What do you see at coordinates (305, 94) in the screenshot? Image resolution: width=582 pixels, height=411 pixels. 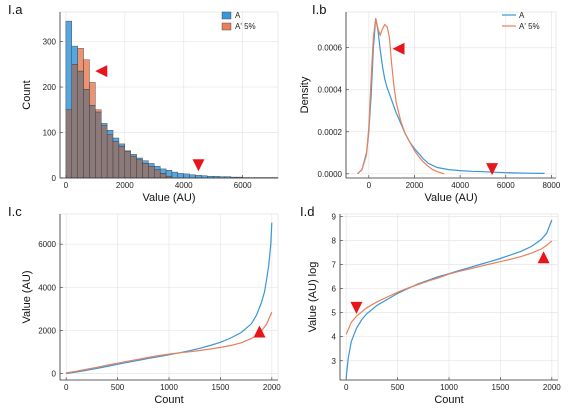 I see `y-axis-label: Density` at bounding box center [305, 94].